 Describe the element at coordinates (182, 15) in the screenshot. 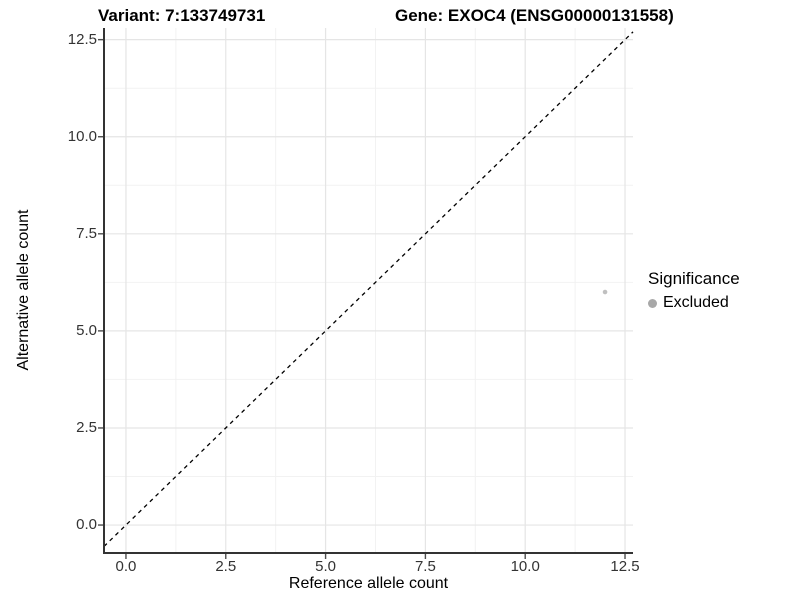

I see `plot-title-variant: Variant: 7:133749731` at that location.